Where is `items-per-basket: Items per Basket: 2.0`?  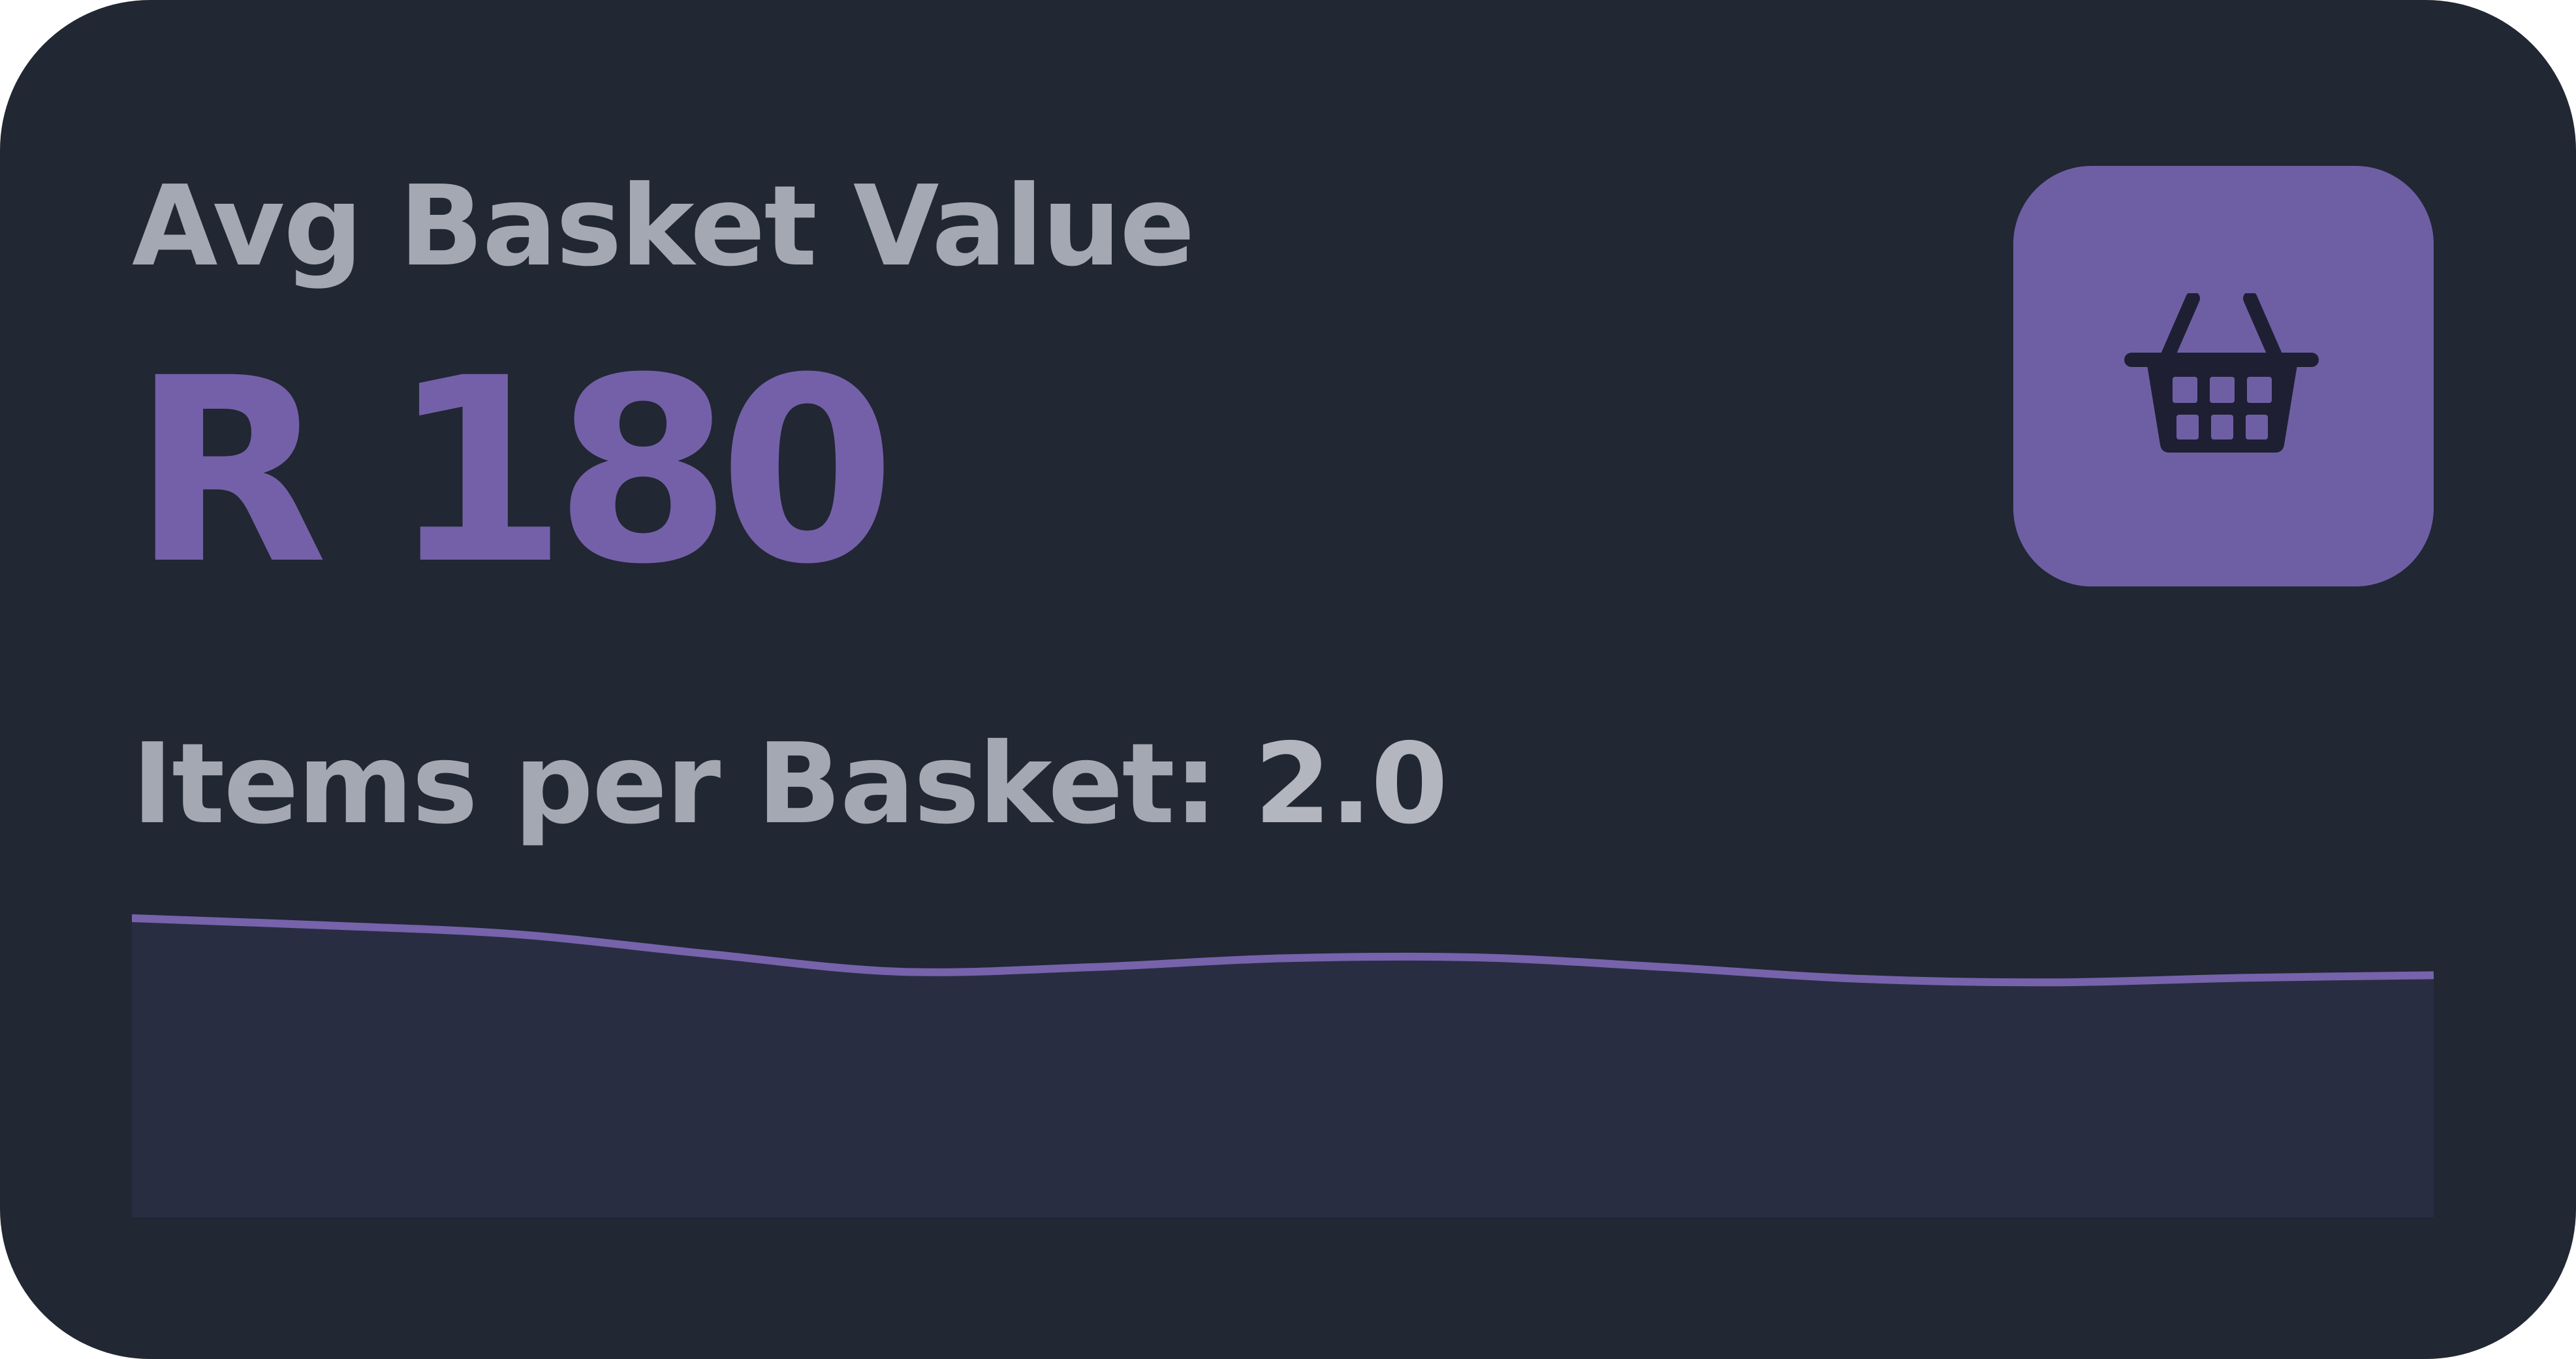 items-per-basket: Items per Basket: 2.0 is located at coordinates (790, 784).